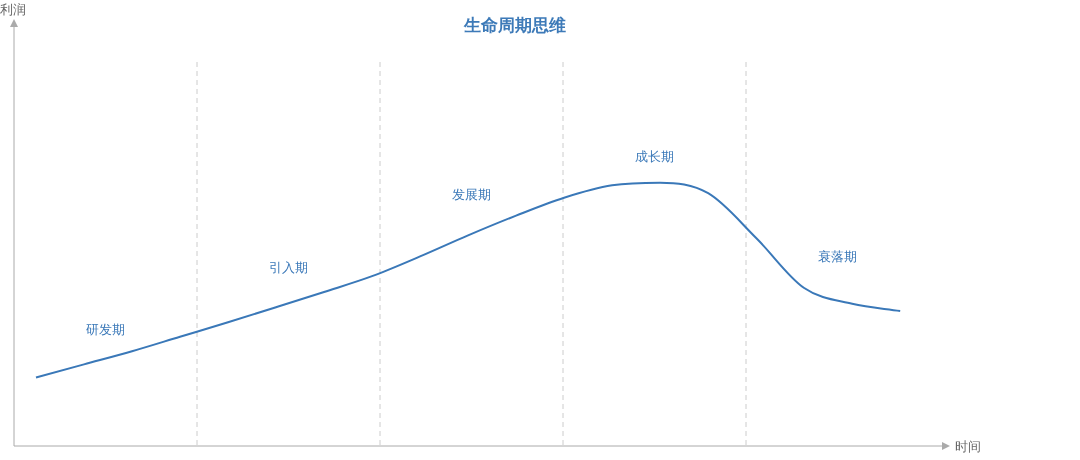 The height and width of the screenshot is (460, 1080). What do you see at coordinates (105, 330) in the screenshot?
I see `annotation: 研发期` at bounding box center [105, 330].